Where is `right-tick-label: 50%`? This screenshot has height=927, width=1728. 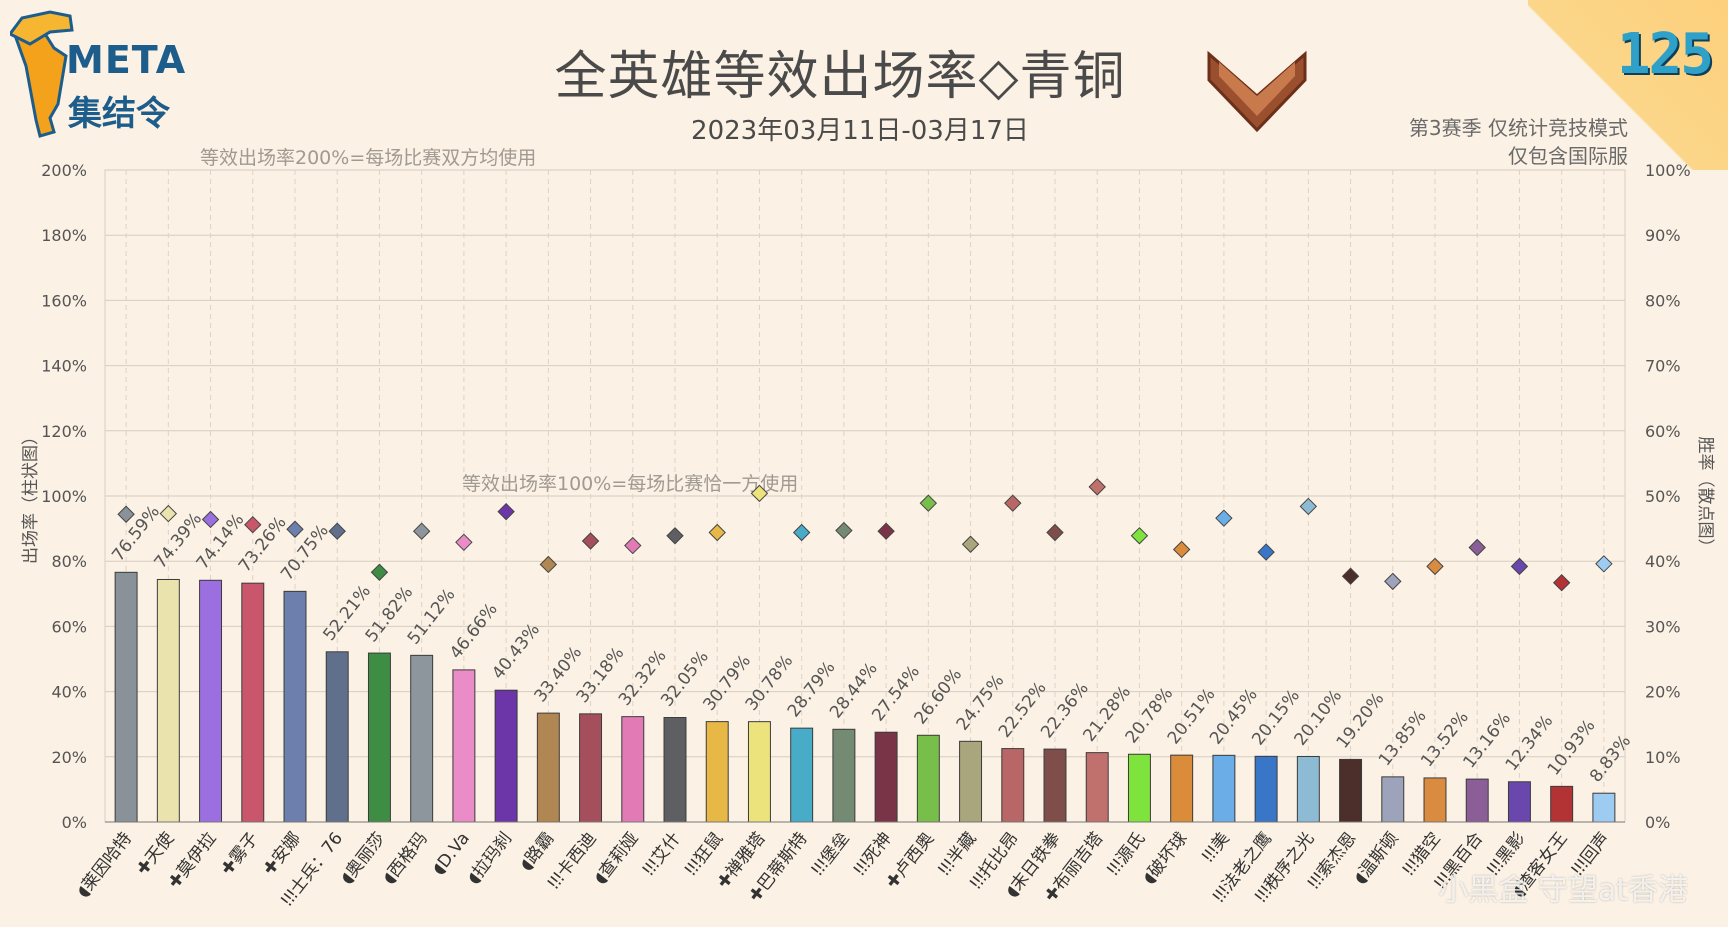 right-tick-label: 50% is located at coordinates (1663, 496).